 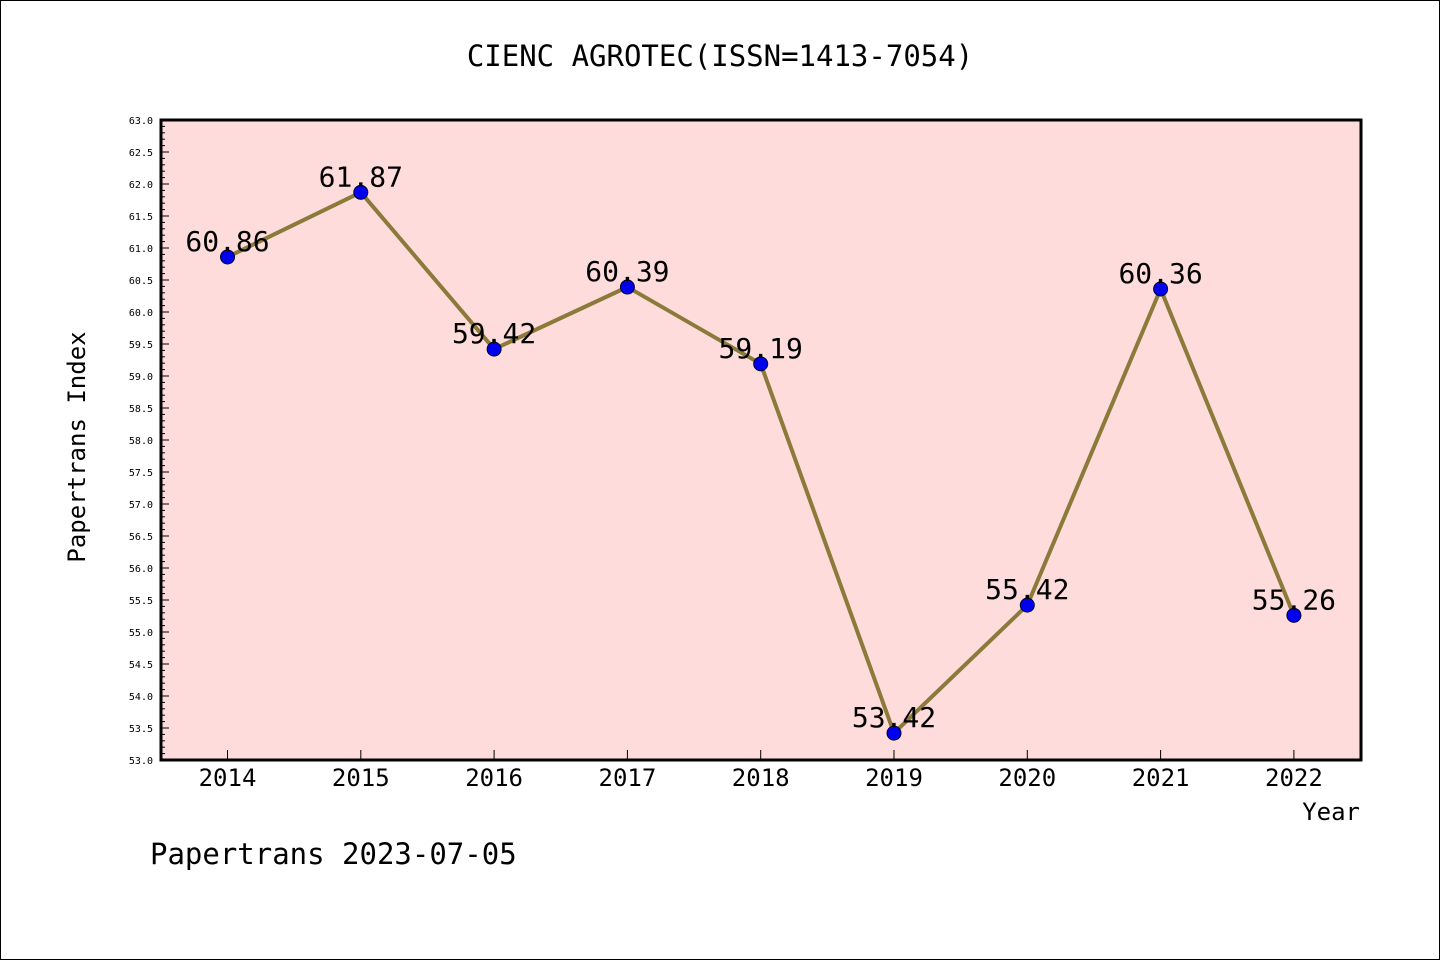 I want to click on x-axis-label: Year, so click(x=1331, y=812).